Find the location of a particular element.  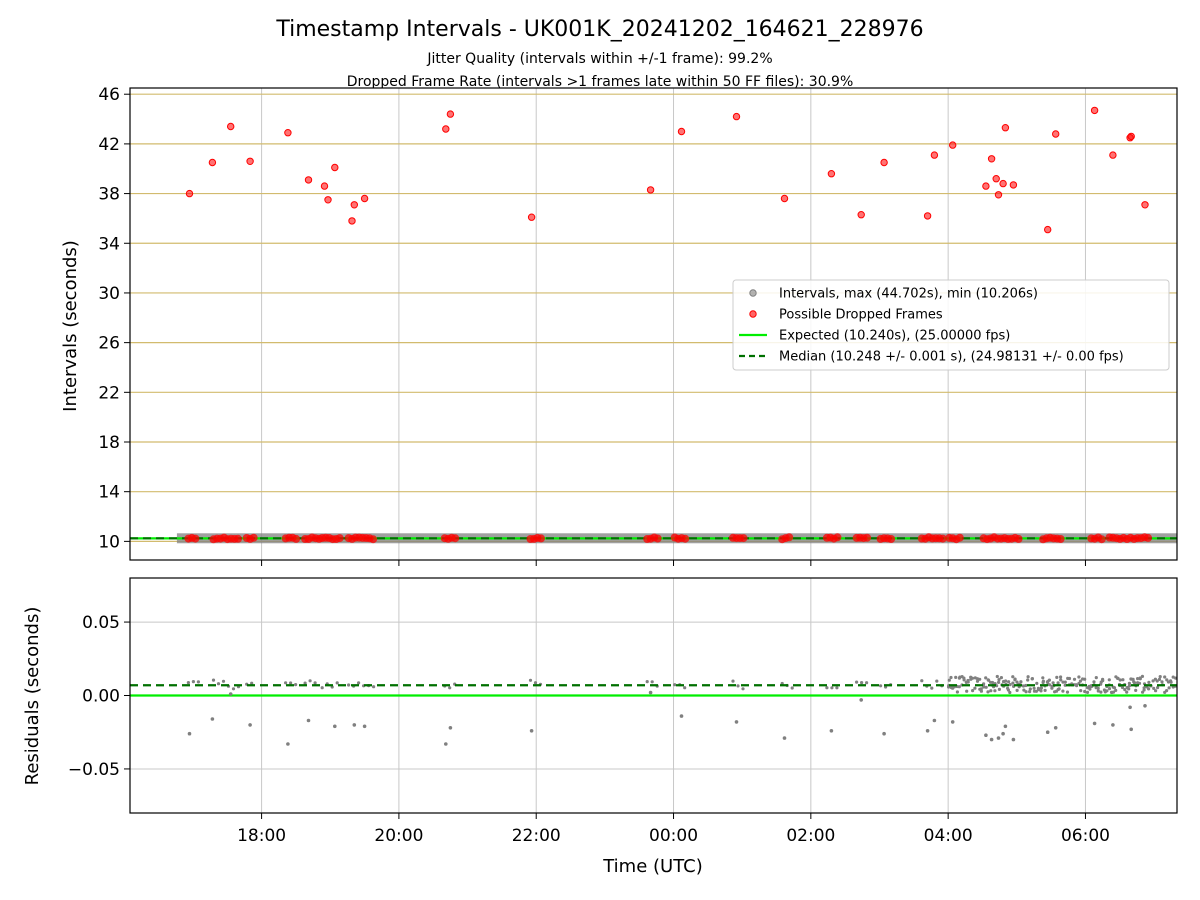

legend-label-2: Expected (10.240s), (25.00000 fps) is located at coordinates (894, 336).